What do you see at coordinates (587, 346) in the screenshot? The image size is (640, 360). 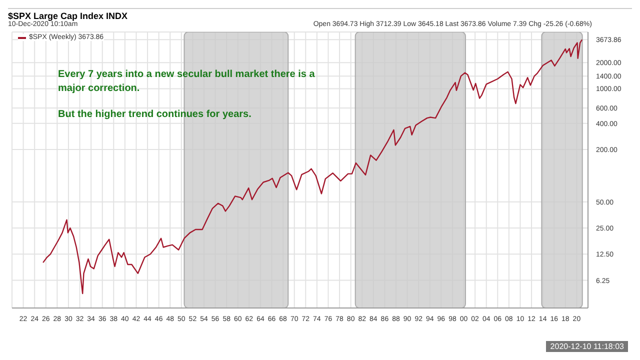 I see `text: 2020-12-10 11:18:03` at bounding box center [587, 346].